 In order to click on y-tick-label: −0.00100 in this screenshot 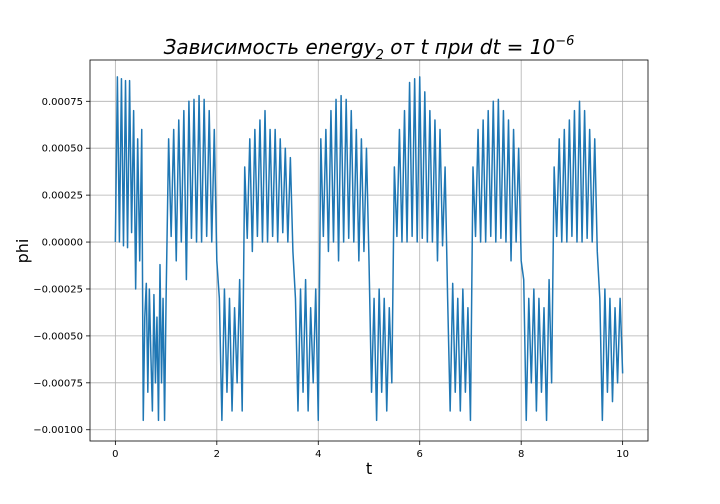, I will do `click(58, 430)`.